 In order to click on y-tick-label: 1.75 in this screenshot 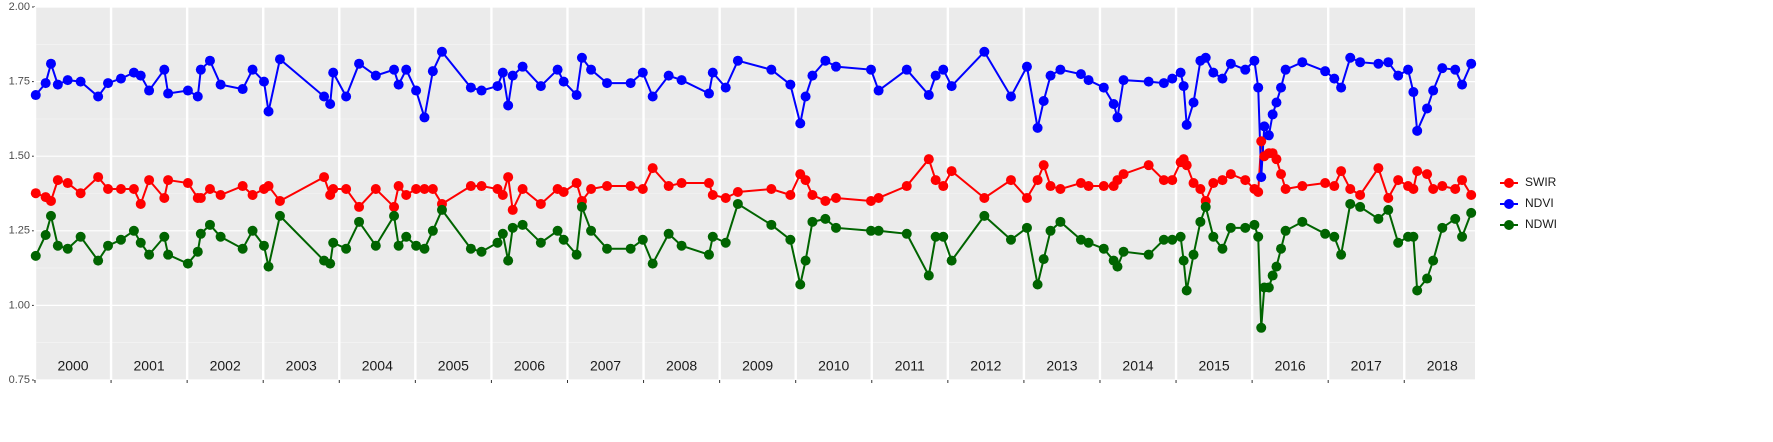, I will do `click(19, 82)`.